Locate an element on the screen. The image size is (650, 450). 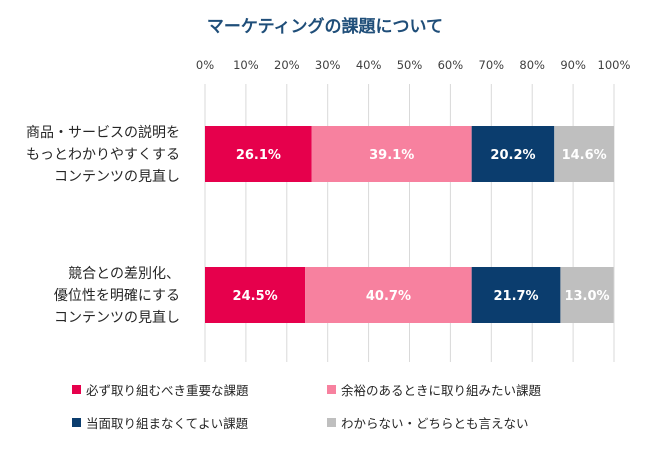
x-tick-label: 50% is located at coordinates (410, 65).